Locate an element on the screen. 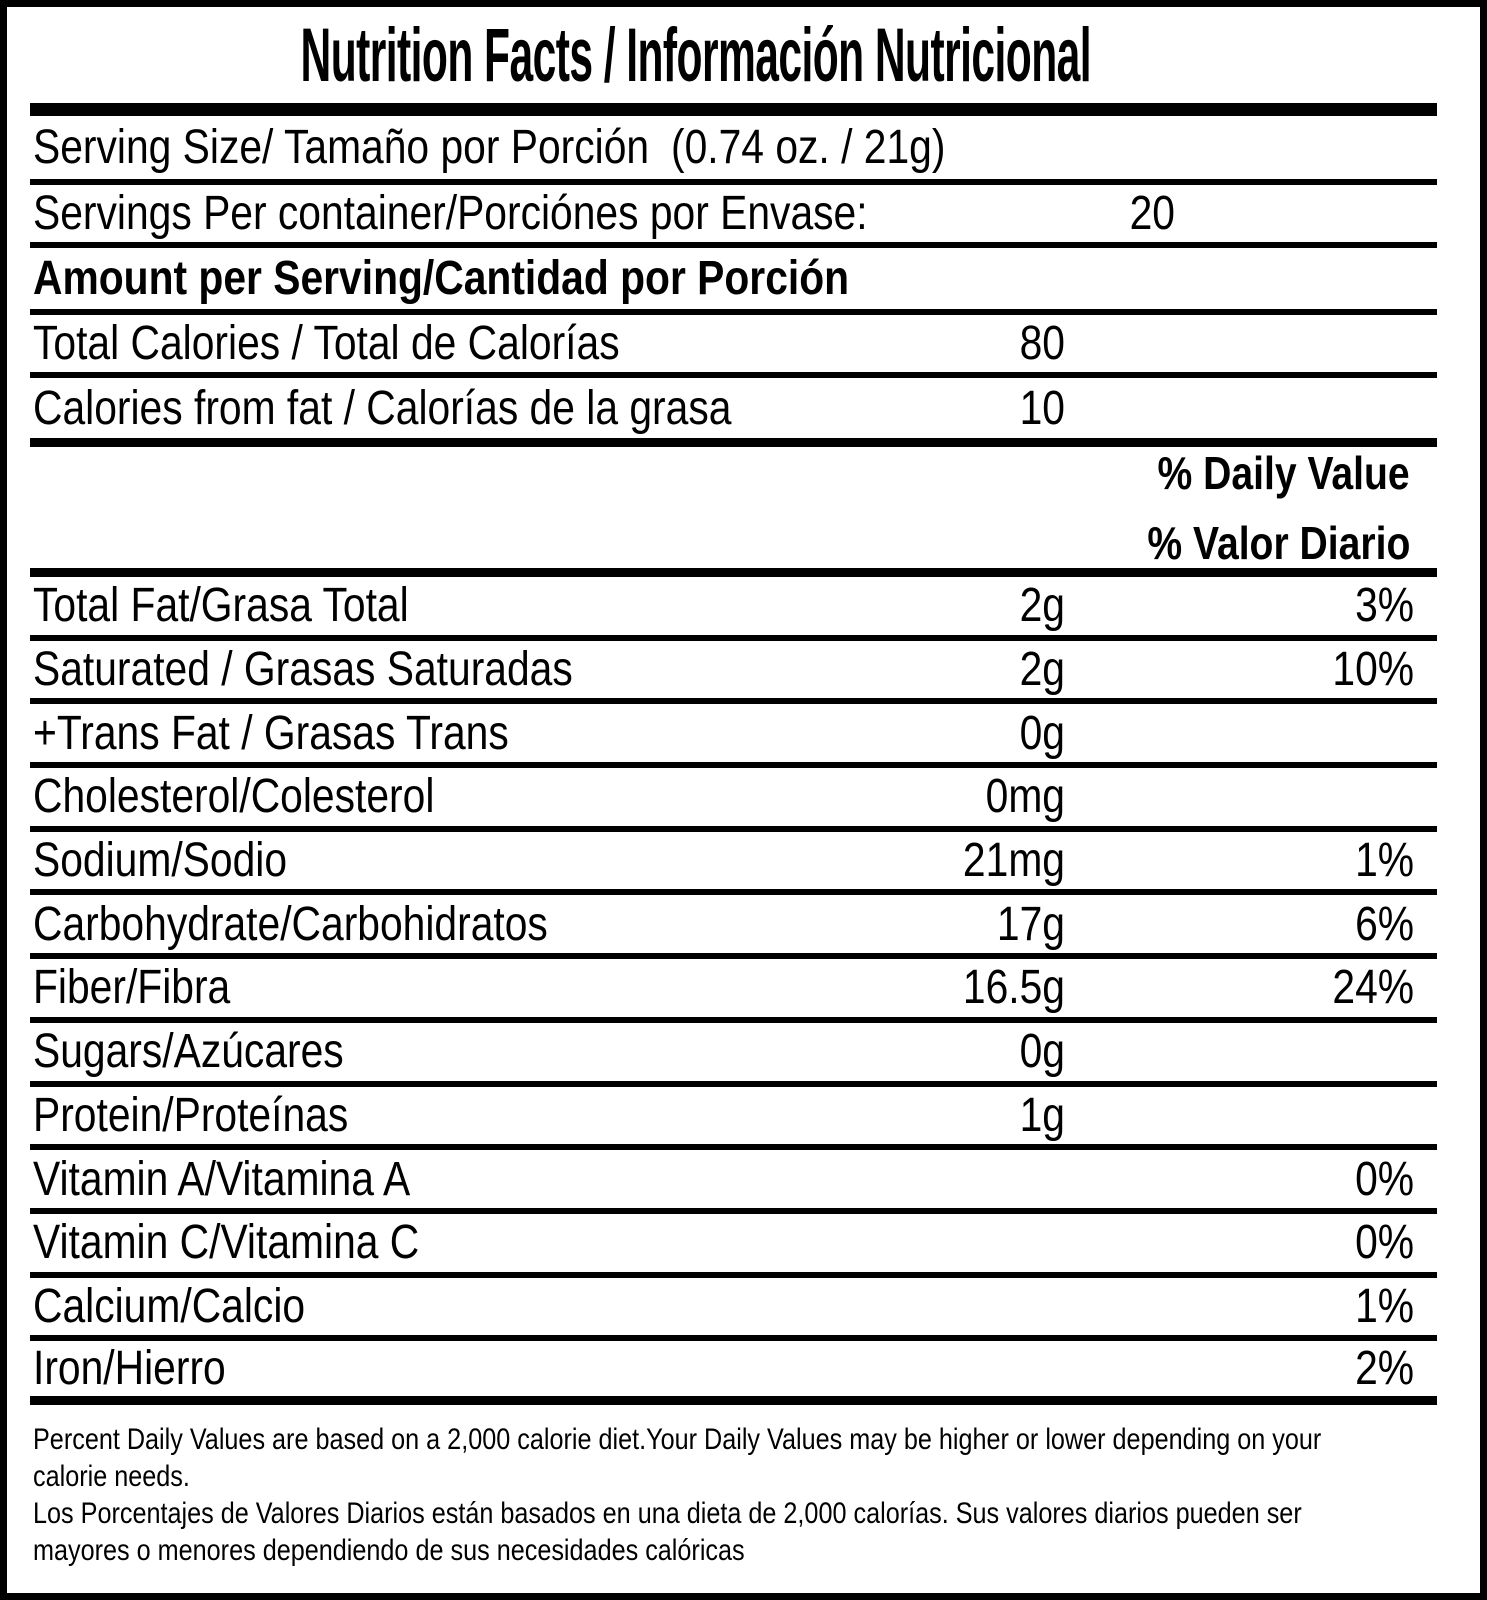  nutrient-label: Total Fat/Grasa Total is located at coordinates (221, 606).